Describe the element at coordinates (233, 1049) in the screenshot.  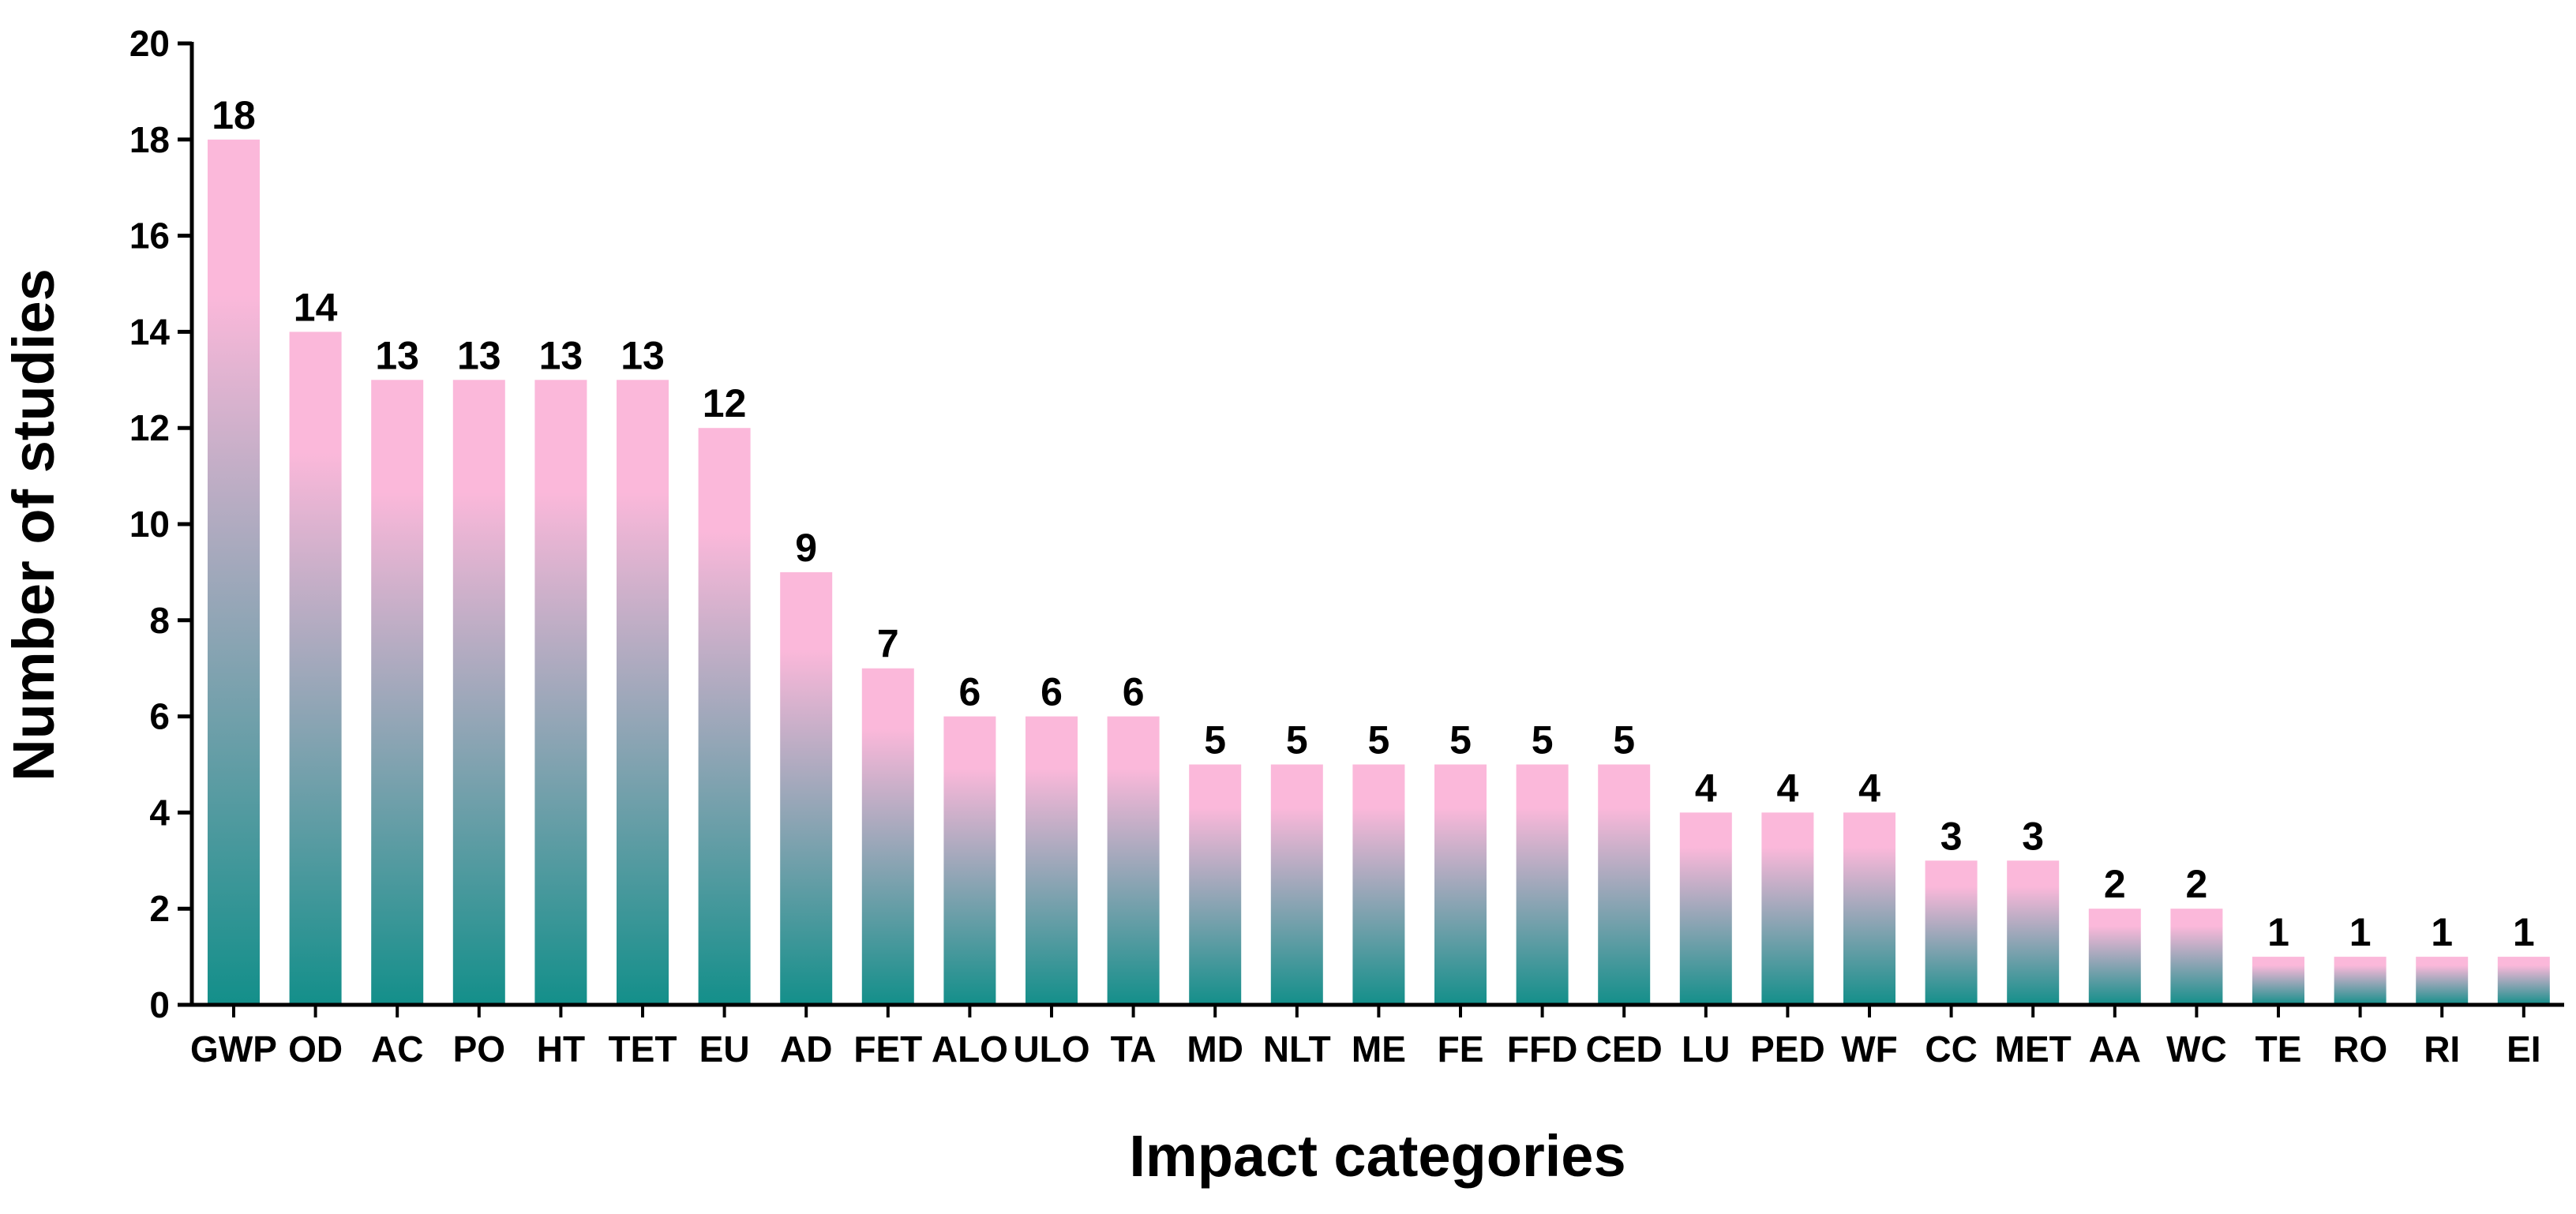
I see `x-tick-label-gwp: GWP` at that location.